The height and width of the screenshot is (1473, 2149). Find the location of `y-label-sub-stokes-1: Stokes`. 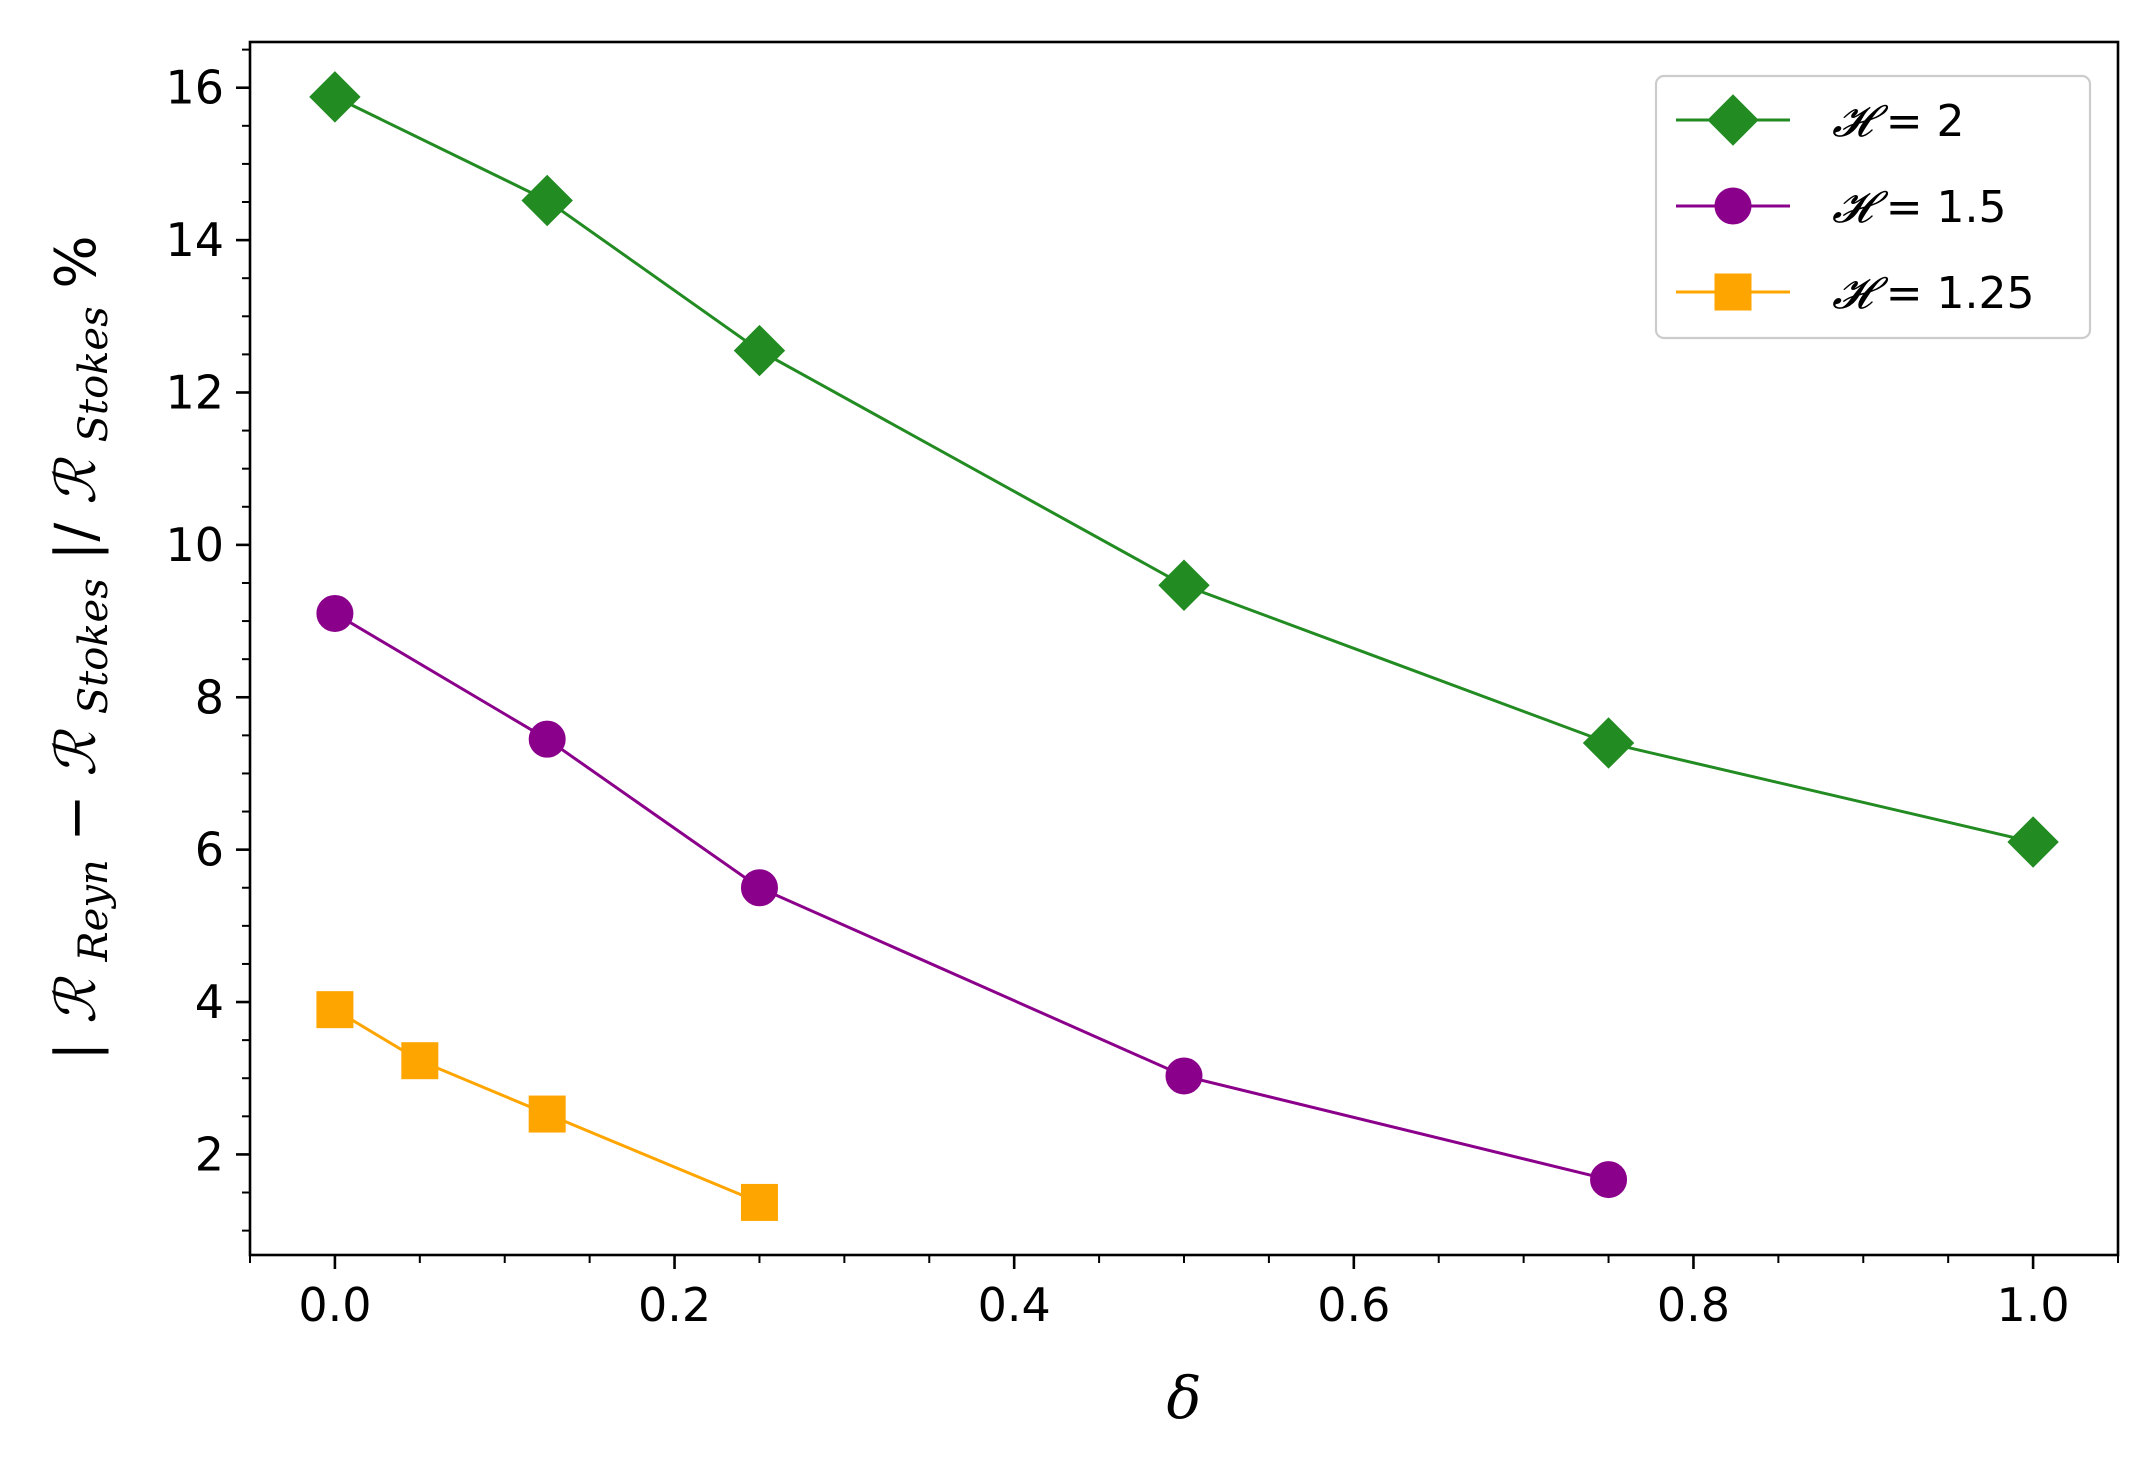

y-label-sub-stokes-1: Stokes is located at coordinates (94, 646).